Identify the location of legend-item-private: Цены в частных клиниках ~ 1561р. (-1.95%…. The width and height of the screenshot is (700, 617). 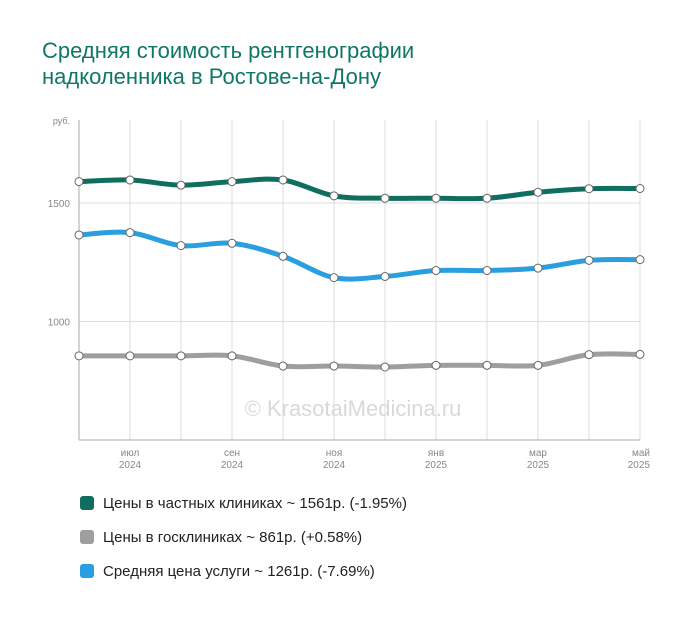
(243, 503).